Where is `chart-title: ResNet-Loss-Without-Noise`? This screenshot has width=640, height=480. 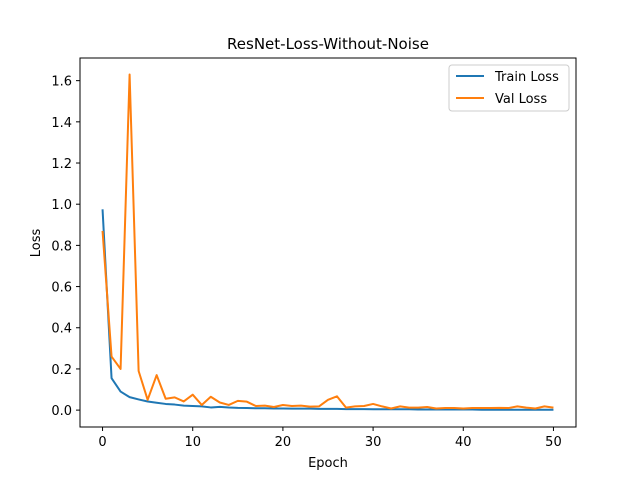 chart-title: ResNet-Loss-Without-Noise is located at coordinates (328, 44).